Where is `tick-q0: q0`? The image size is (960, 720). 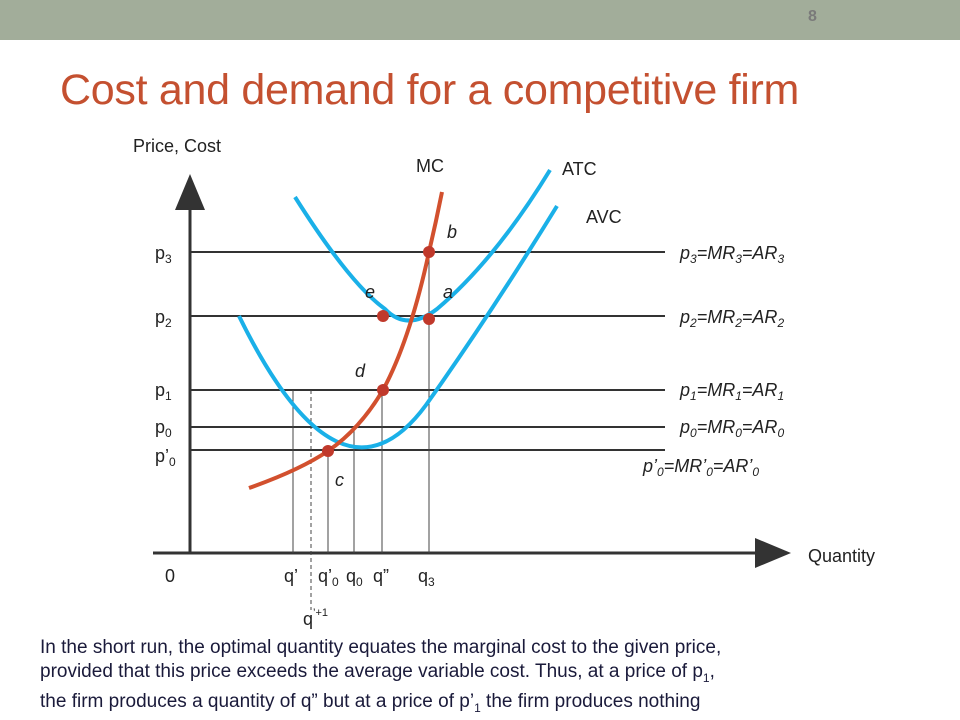
tick-q0: q0 is located at coordinates (354, 577).